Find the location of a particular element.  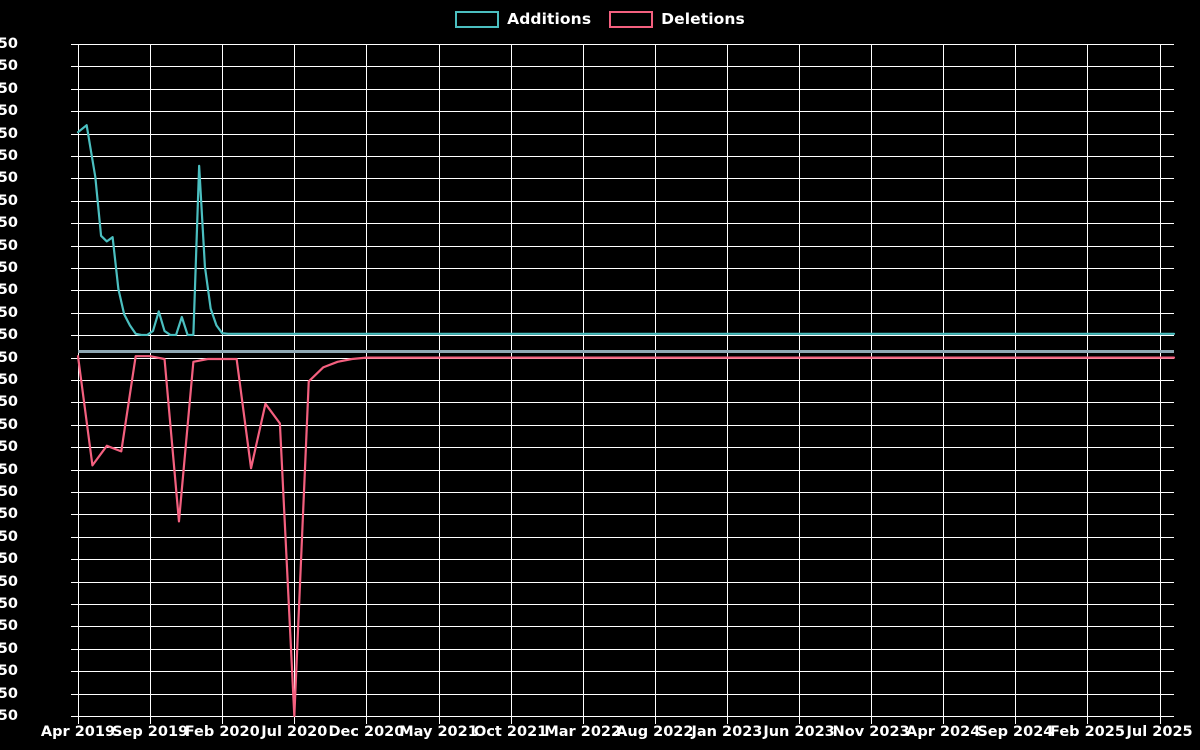

x-axis-tick-label: Jun 2023 is located at coordinates (799, 732).